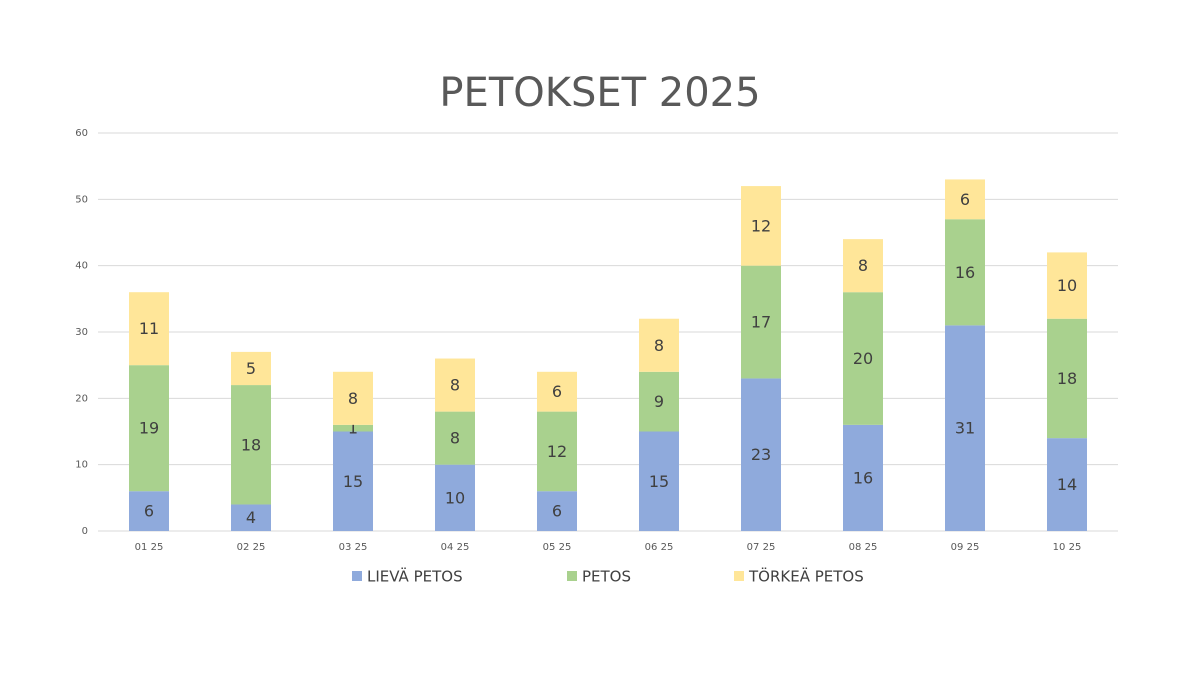  I want to click on data-label: 20, so click(863, 358).